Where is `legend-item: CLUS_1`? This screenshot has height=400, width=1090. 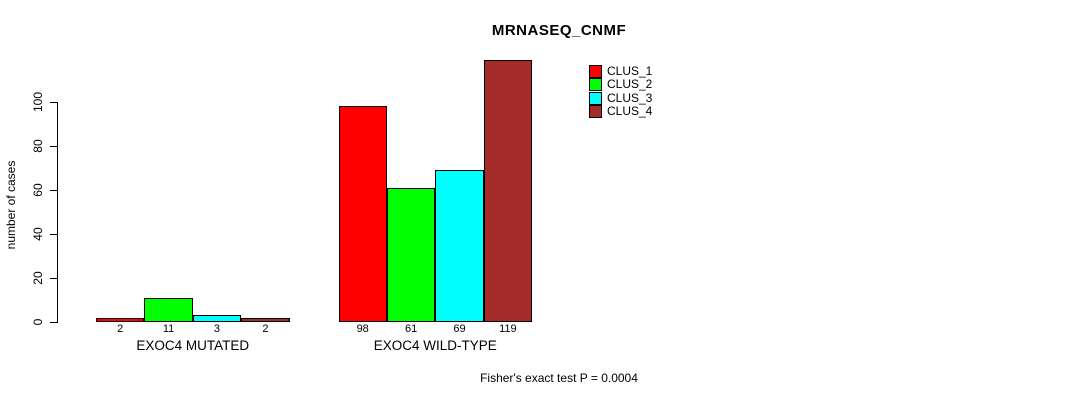
legend-item: CLUS_1 is located at coordinates (621, 71).